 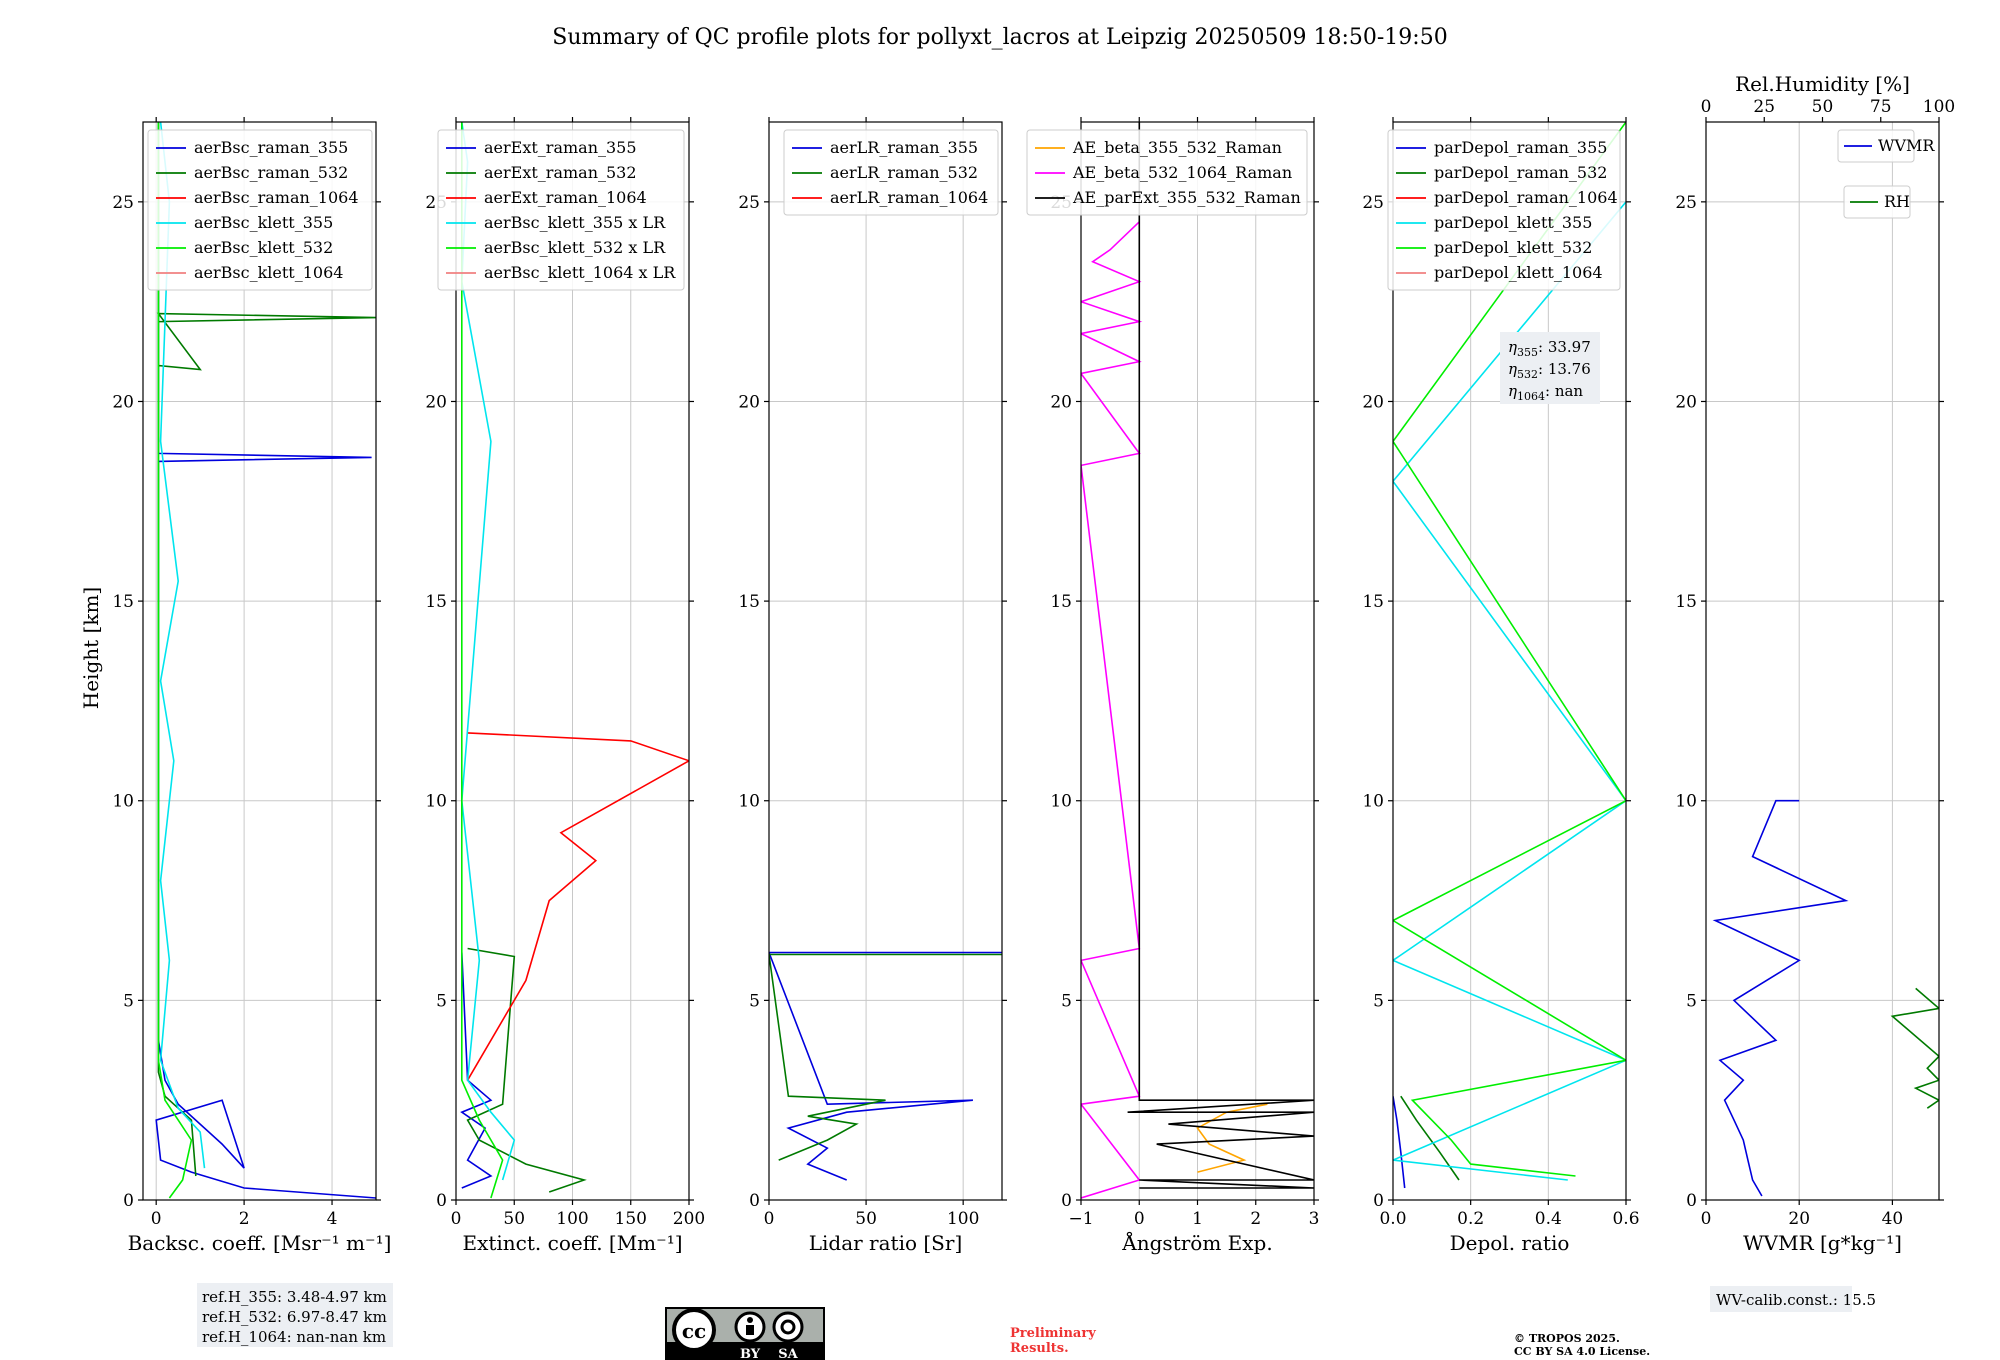 What do you see at coordinates (1567, 1338) in the screenshot?
I see `copyright-line-1: © TROPOS 2025.` at bounding box center [1567, 1338].